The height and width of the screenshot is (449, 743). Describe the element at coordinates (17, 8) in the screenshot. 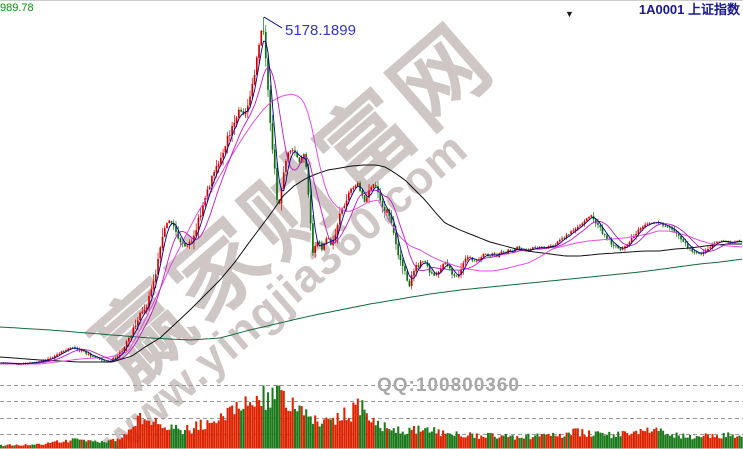

I see `price-scale-label: 989.78` at that location.